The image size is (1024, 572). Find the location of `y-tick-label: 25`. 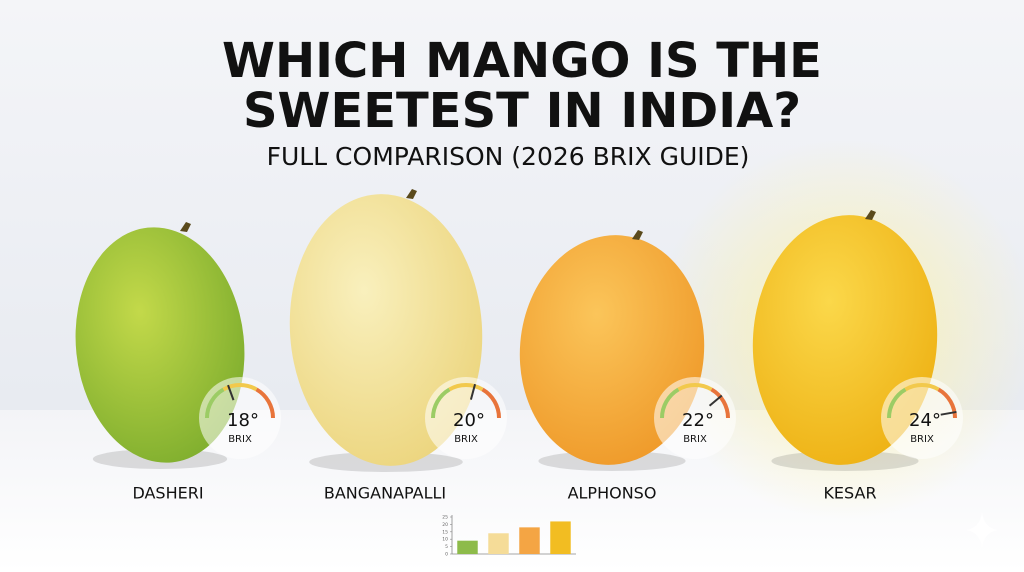

y-tick-label: 25 is located at coordinates (445, 518).